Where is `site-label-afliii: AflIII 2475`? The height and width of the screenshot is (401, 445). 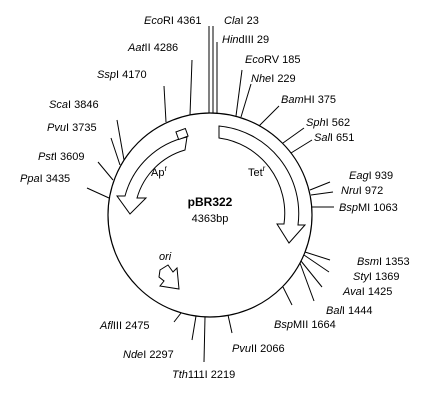 site-label-afliii: AflIII 2475 is located at coordinates (124, 326).